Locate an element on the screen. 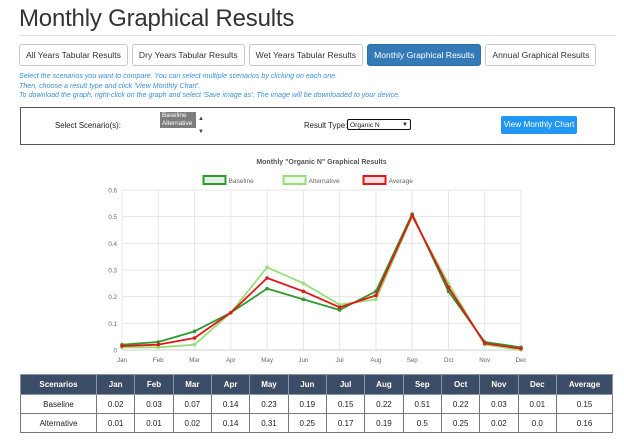 The image size is (624, 440). table-cell: 0.25 is located at coordinates (460, 423).